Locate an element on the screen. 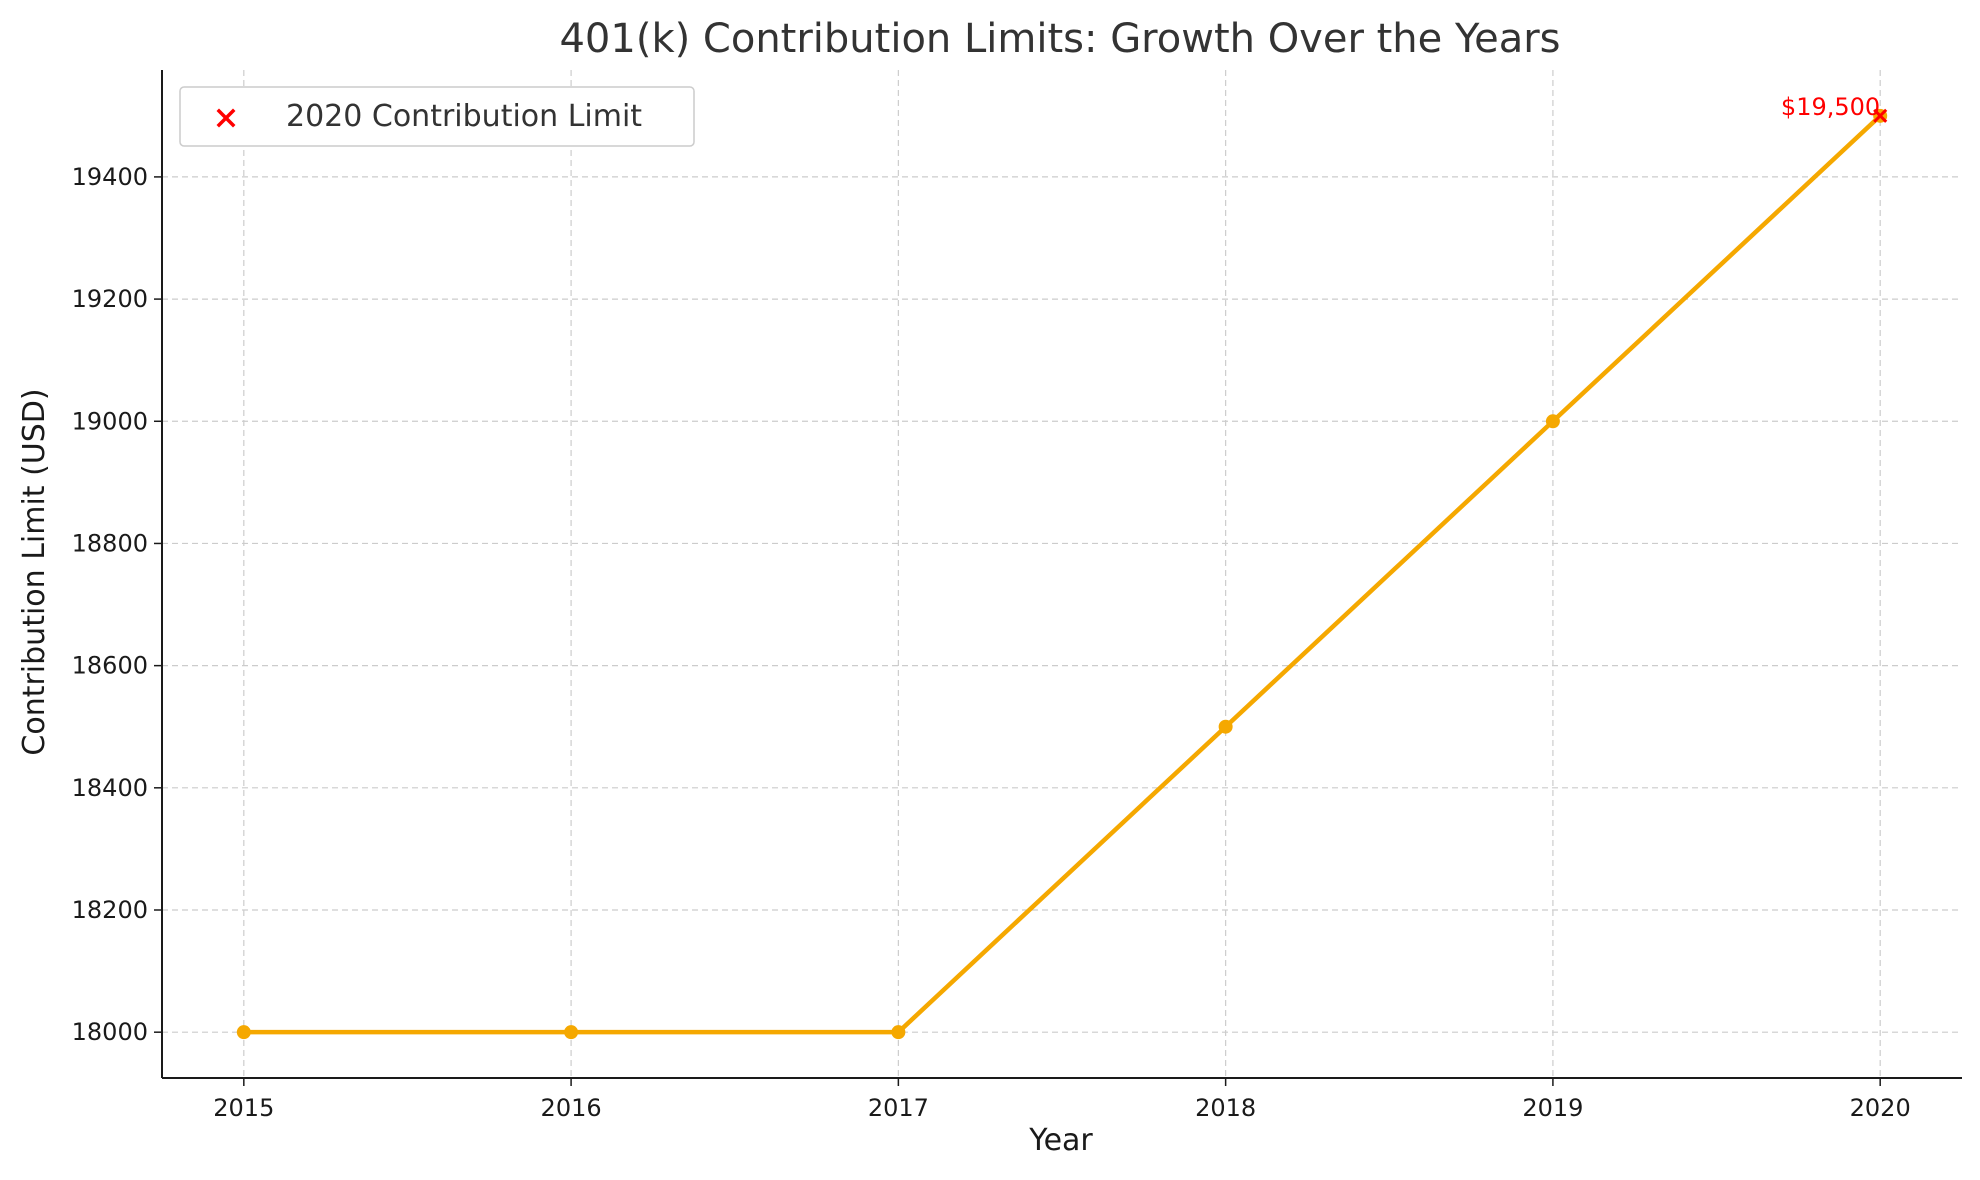  x-tick-label: 2020 is located at coordinates (1880, 1108).